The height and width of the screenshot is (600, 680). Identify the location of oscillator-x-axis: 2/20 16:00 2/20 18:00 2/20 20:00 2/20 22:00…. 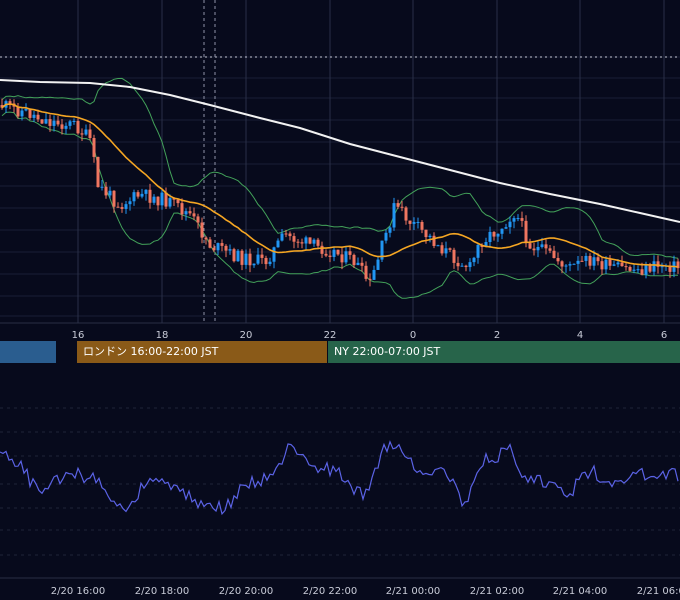
(365, 591).